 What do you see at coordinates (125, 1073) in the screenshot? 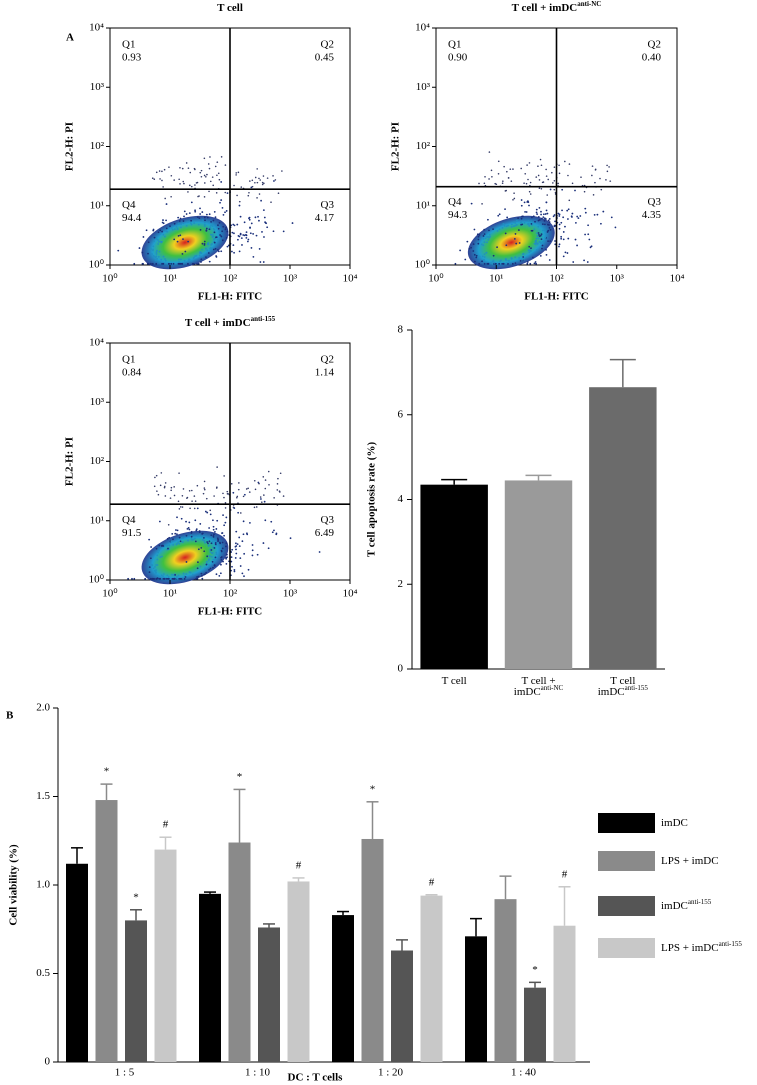
I see `x-tick-label: 1 : 5` at bounding box center [125, 1073].